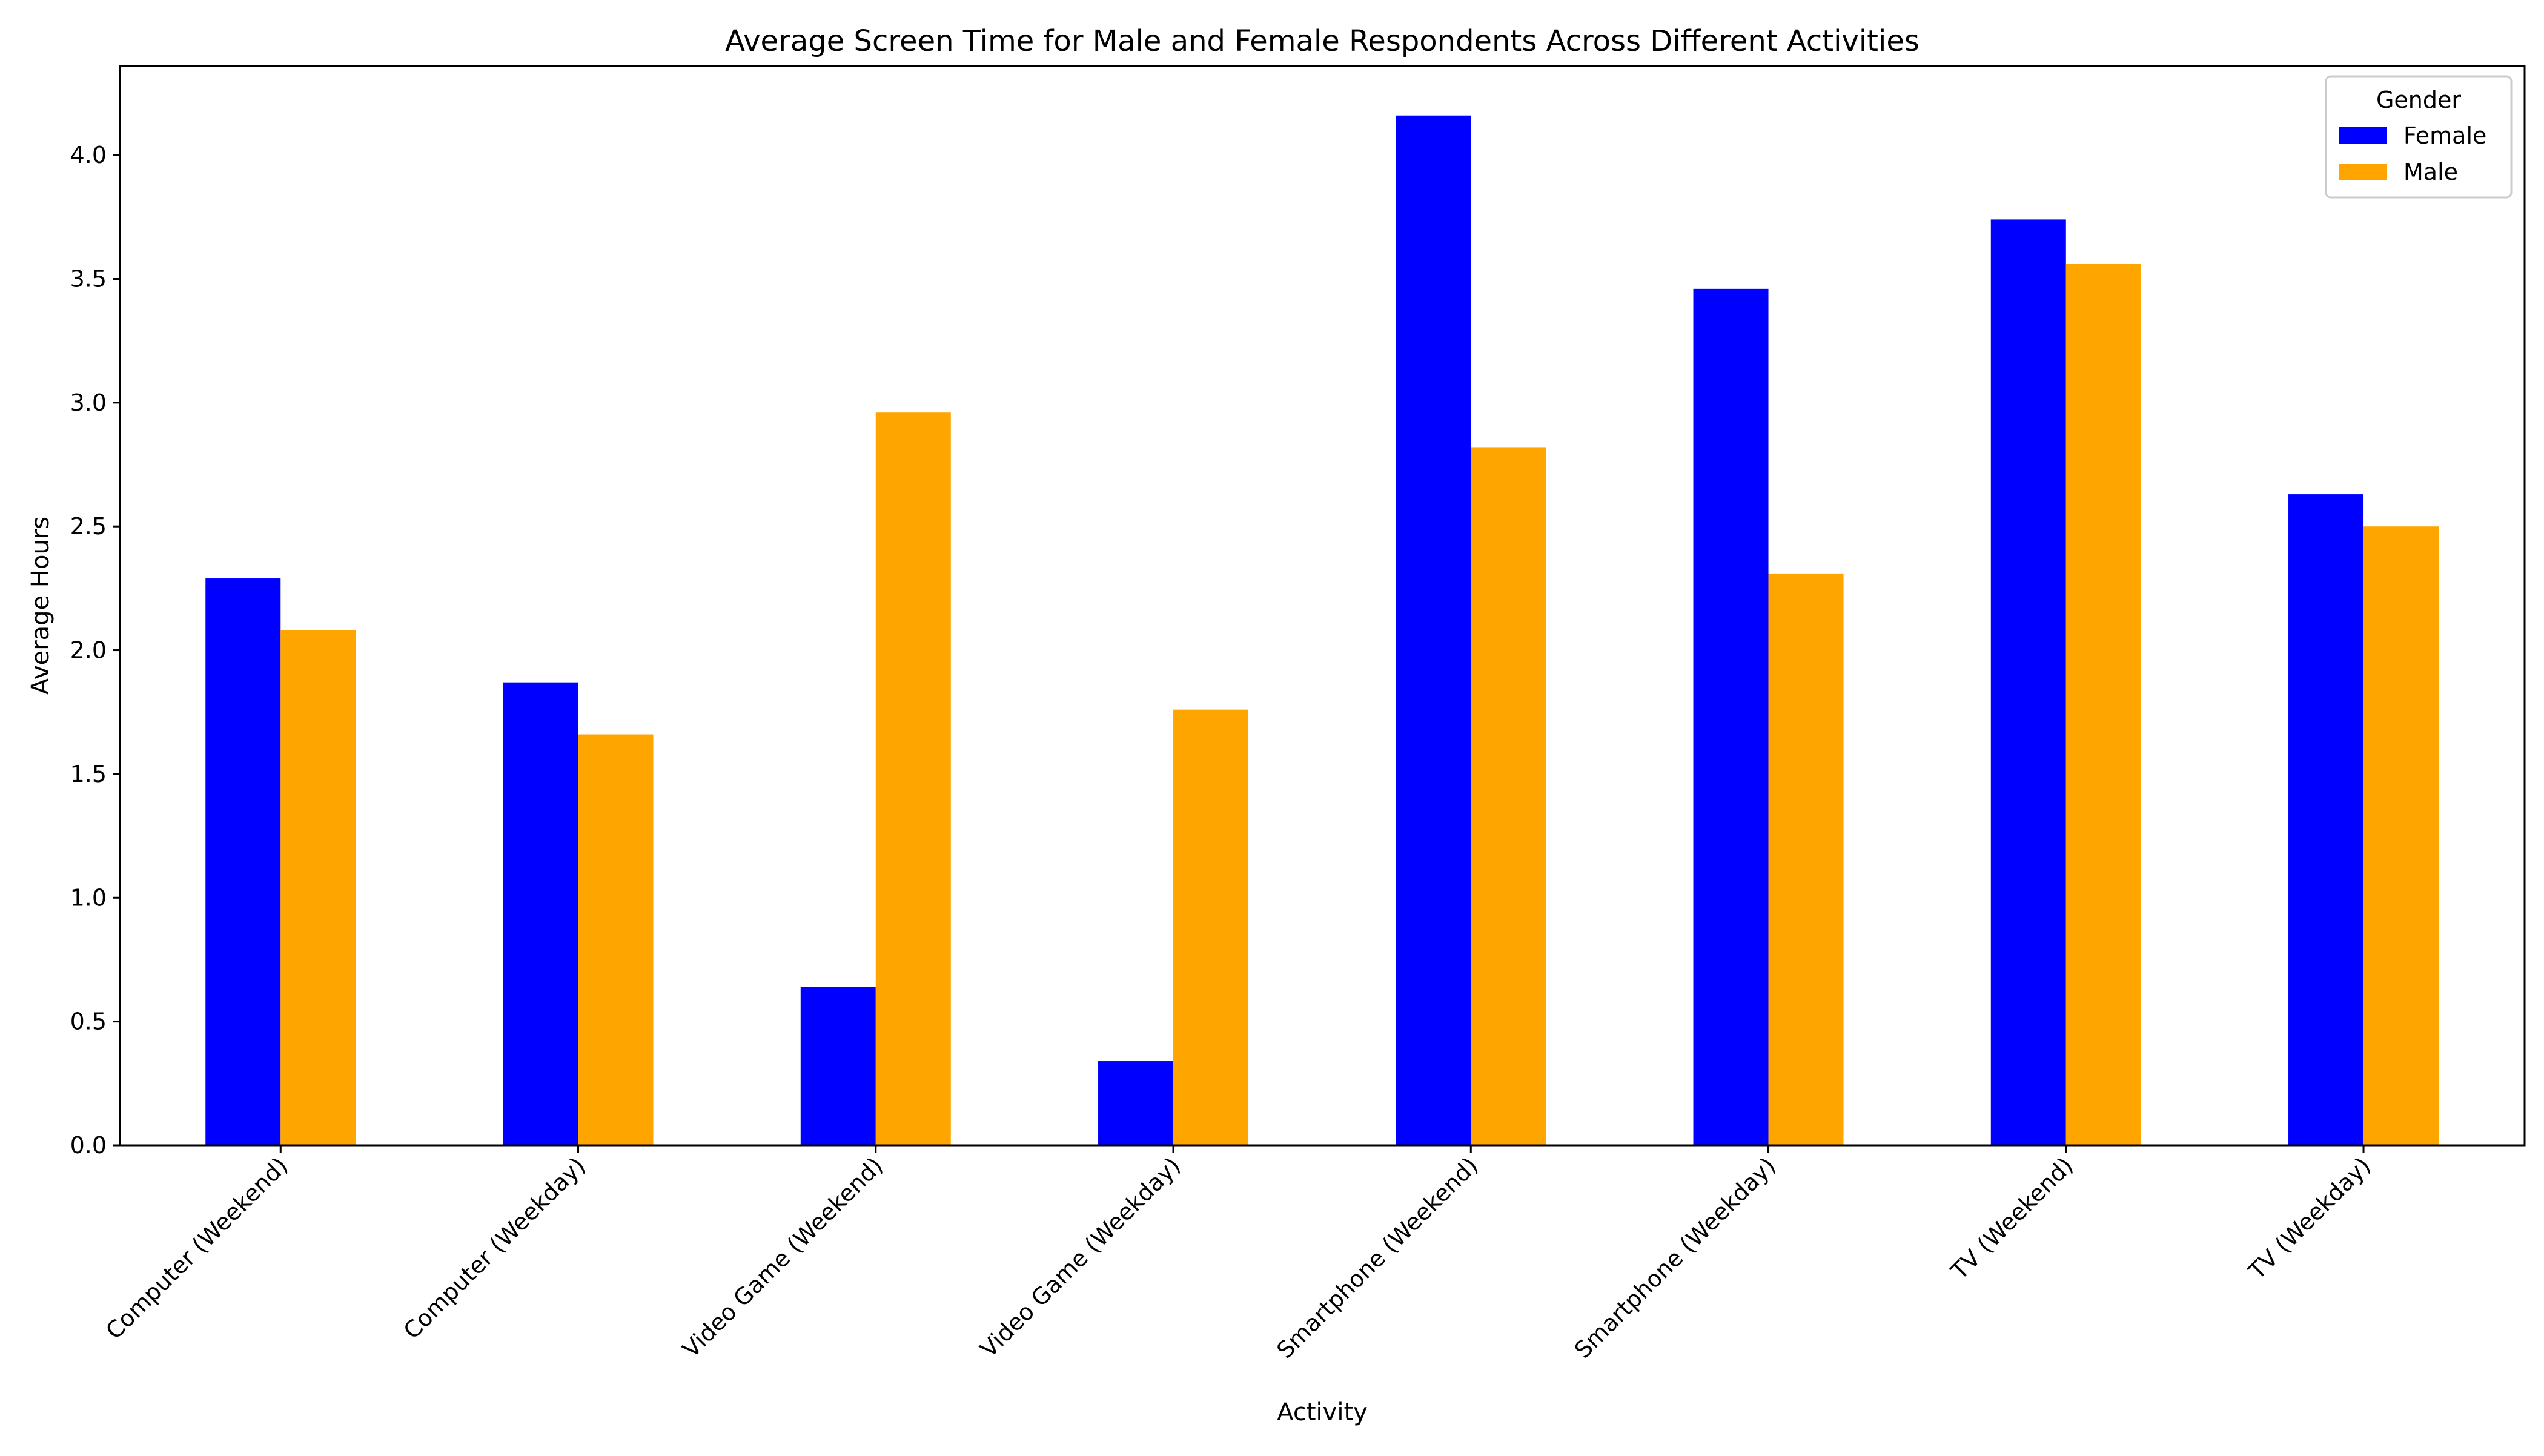 This screenshot has height=1456, width=2544. What do you see at coordinates (1377, 1257) in the screenshot?
I see `x-tick-label: Smartphone (Weekend)` at bounding box center [1377, 1257].